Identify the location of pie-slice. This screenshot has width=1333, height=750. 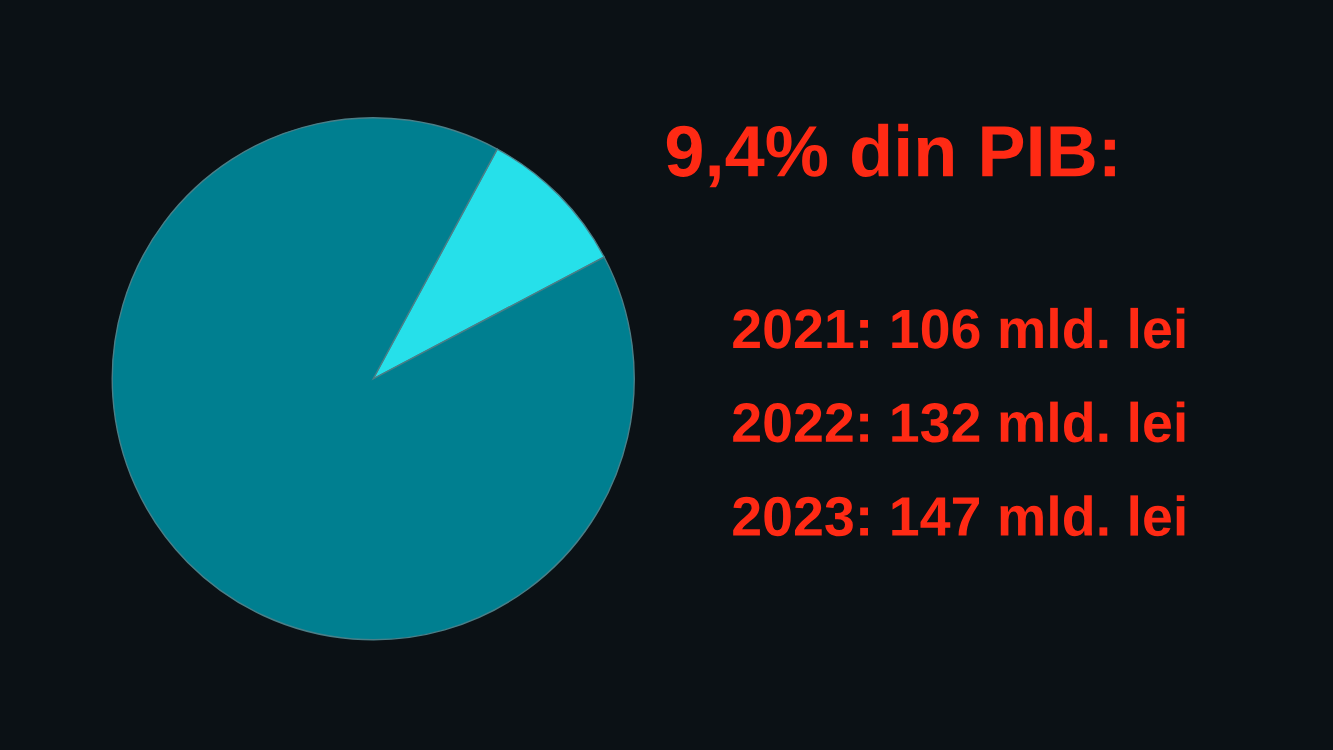
(488, 264).